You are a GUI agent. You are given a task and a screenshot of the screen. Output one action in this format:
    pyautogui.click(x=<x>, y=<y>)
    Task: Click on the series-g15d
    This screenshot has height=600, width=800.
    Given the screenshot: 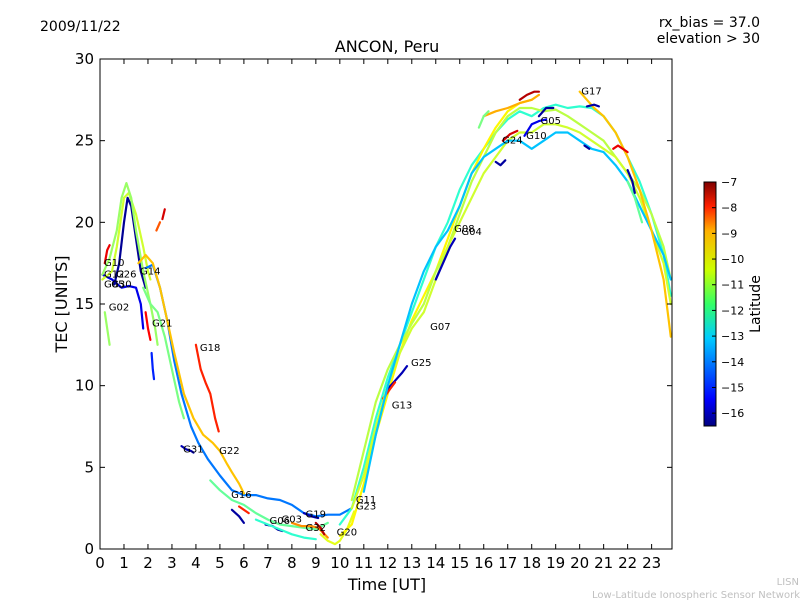 What is the action you would take?
    pyautogui.click(x=631, y=181)
    